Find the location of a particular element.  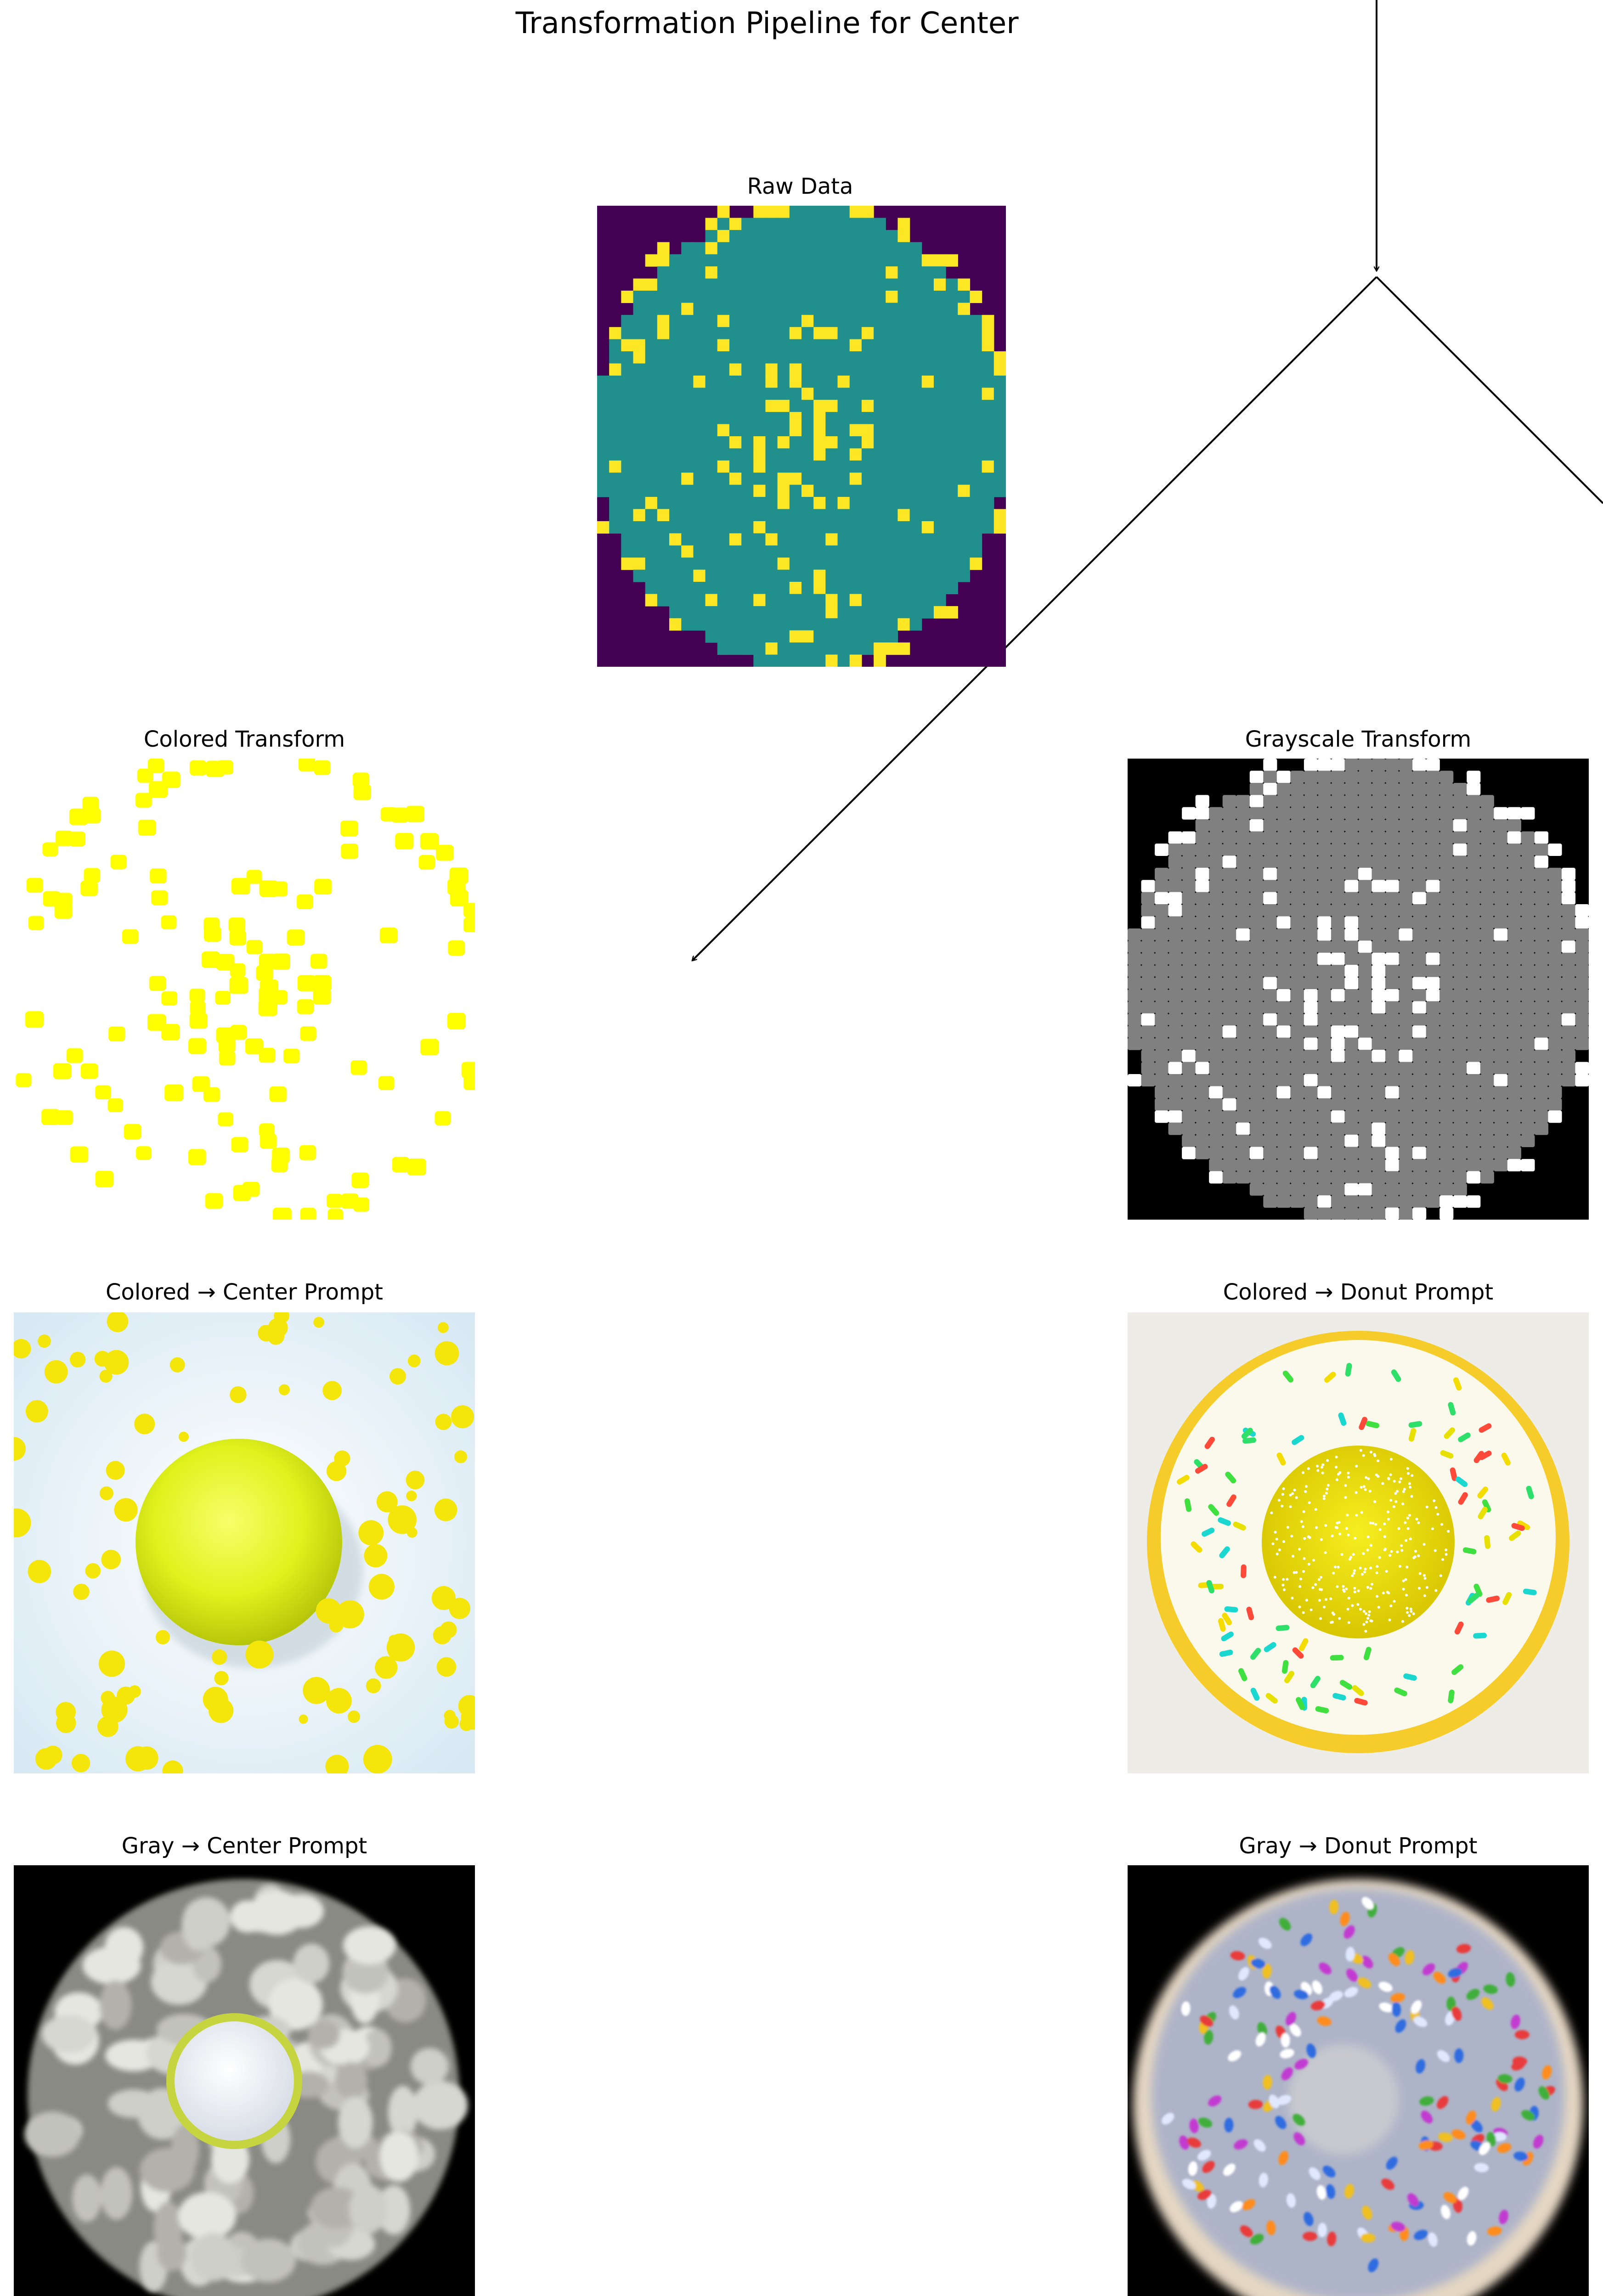

gray-center-title: Gray → Center Prompt is located at coordinates (244, 1846).